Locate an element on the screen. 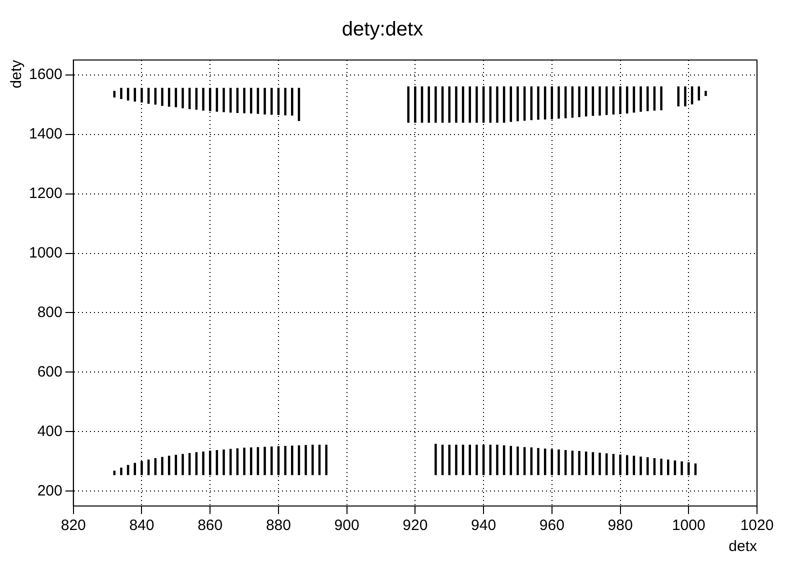 This screenshot has width=785, height=564. y-axis-title: dety is located at coordinates (17, 74).